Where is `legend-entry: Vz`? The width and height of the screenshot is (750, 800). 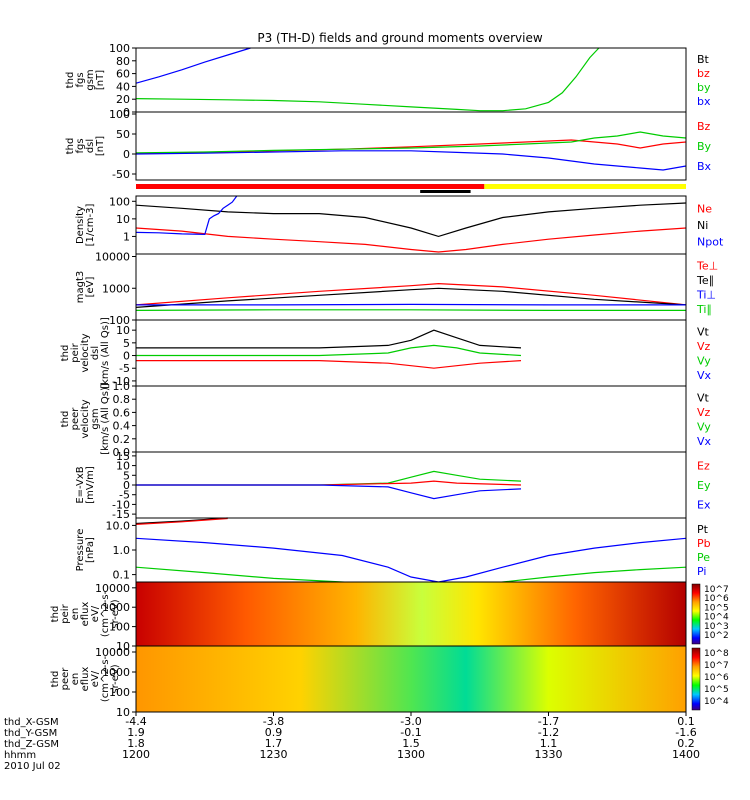 legend-entry: Vz is located at coordinates (704, 346).